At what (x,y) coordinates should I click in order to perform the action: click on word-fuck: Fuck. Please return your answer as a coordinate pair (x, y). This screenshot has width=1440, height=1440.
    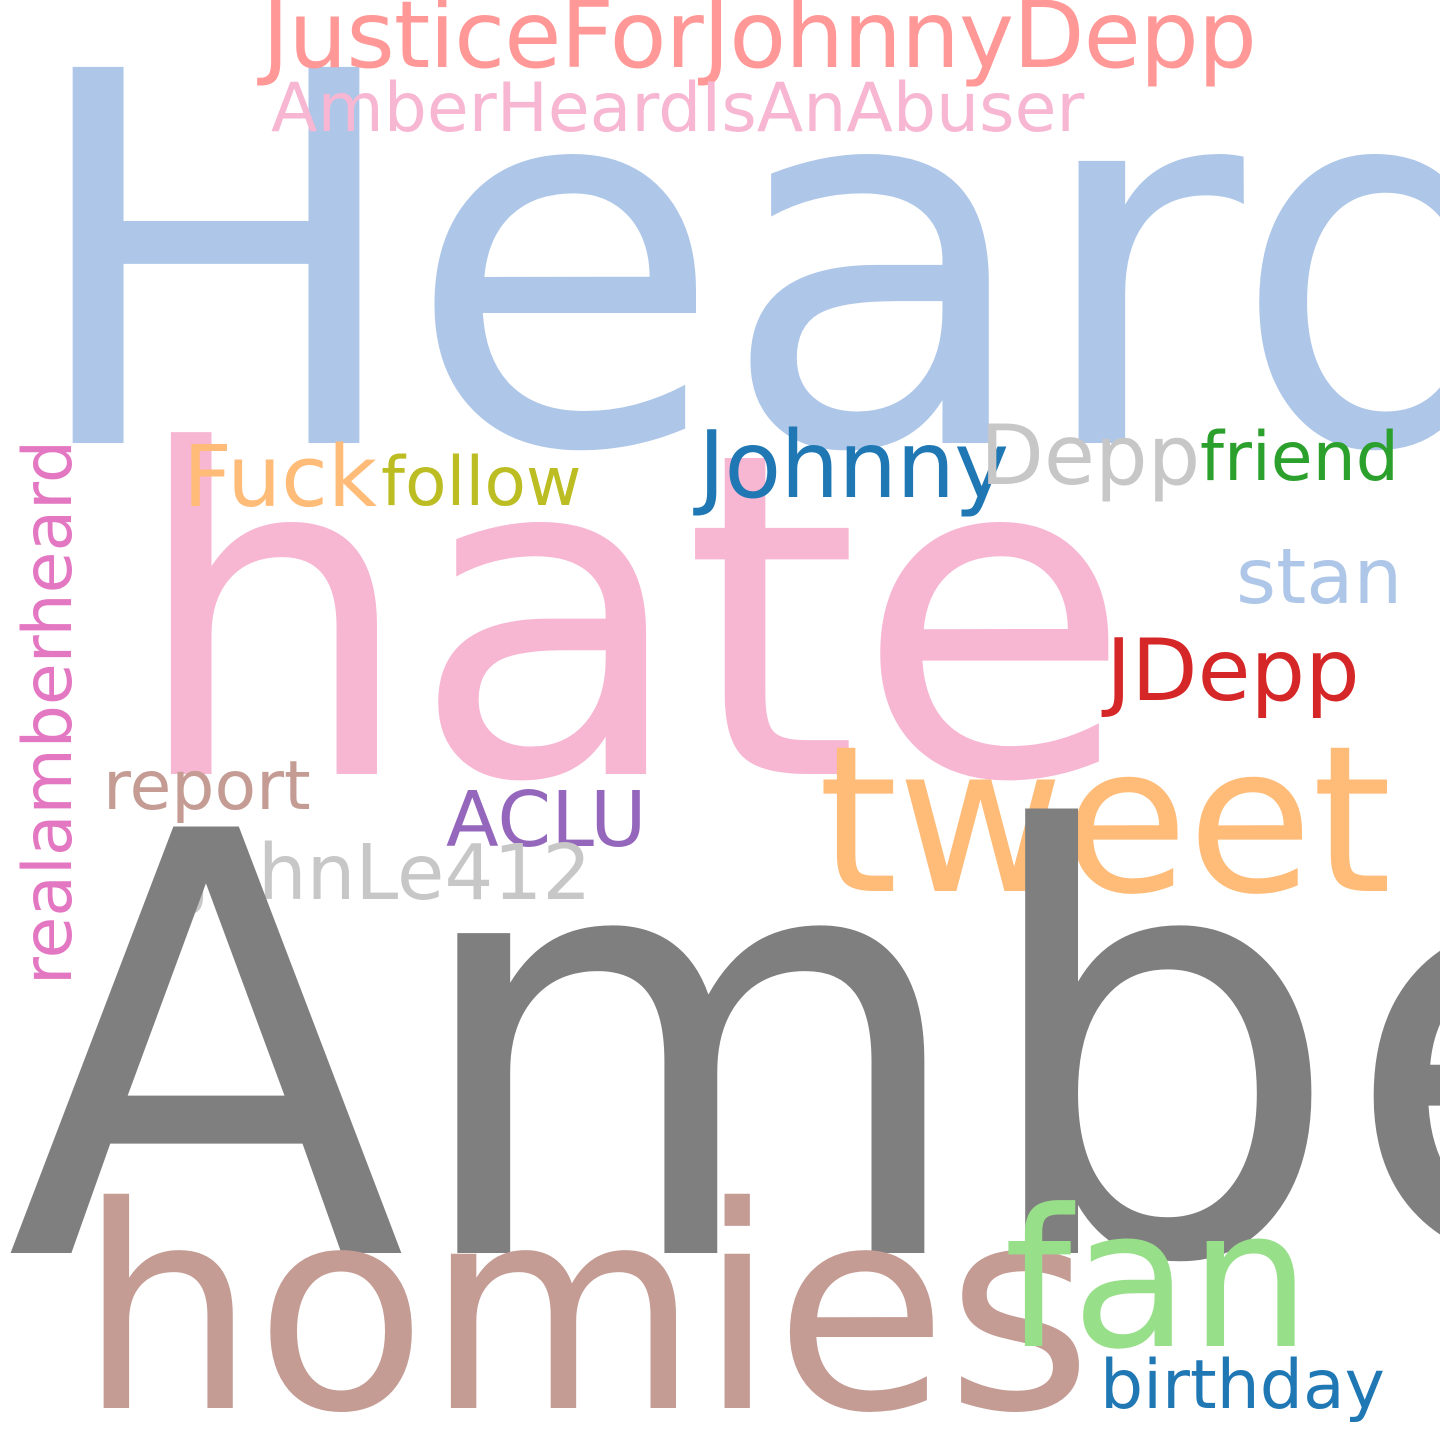
    Looking at the image, I should click on (280, 477).